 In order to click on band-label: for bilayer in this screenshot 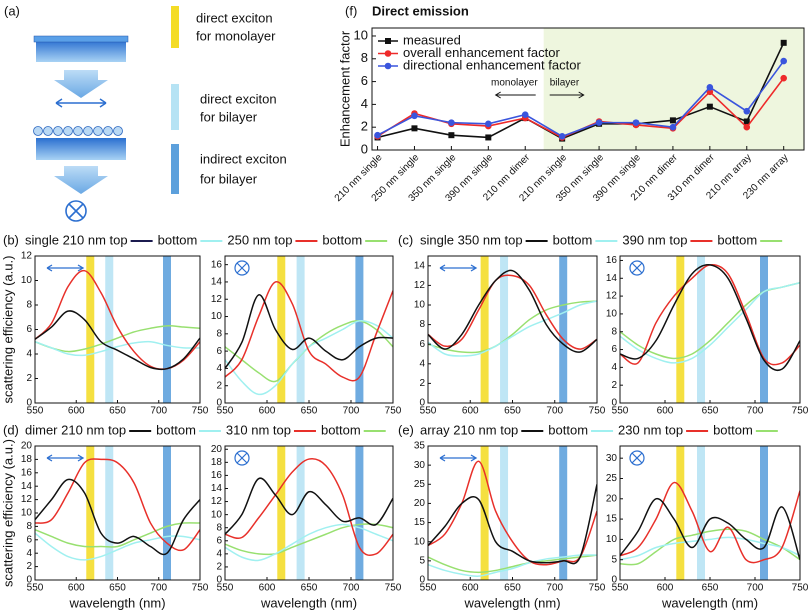, I will do `click(229, 178)`.